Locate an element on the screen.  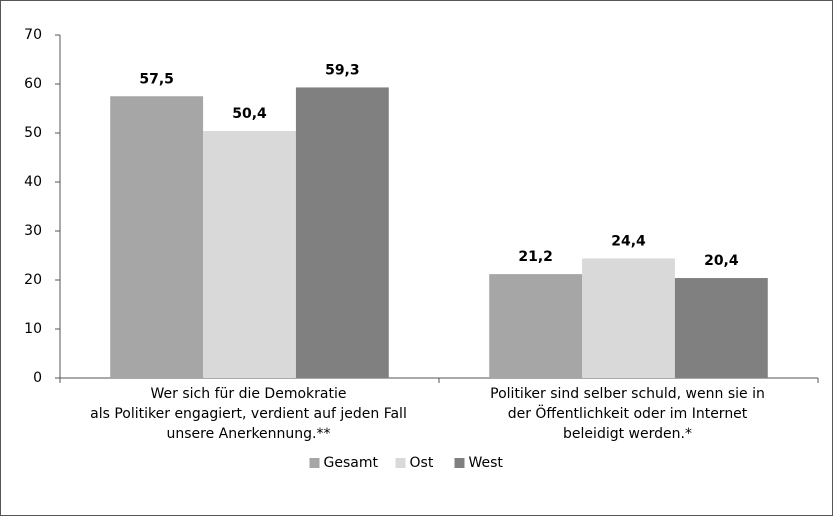
legend-label: Gesamt is located at coordinates (351, 463).